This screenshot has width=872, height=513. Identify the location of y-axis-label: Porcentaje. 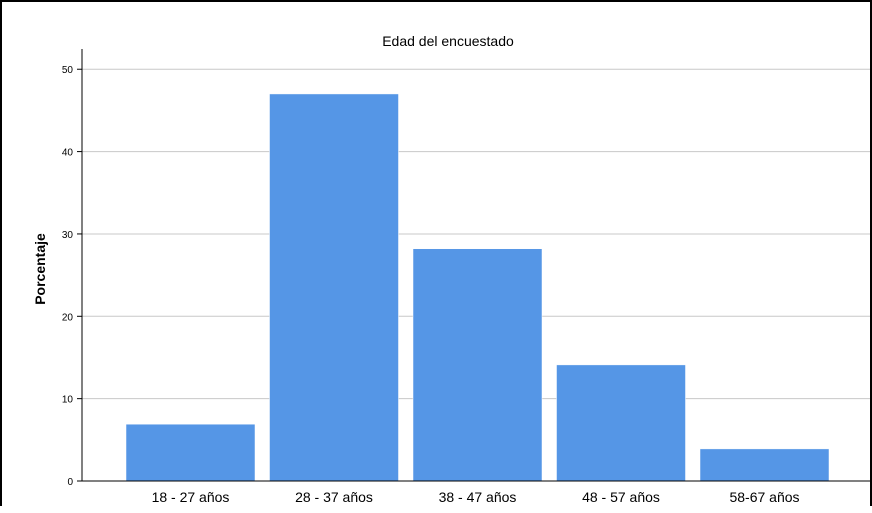
(40, 269).